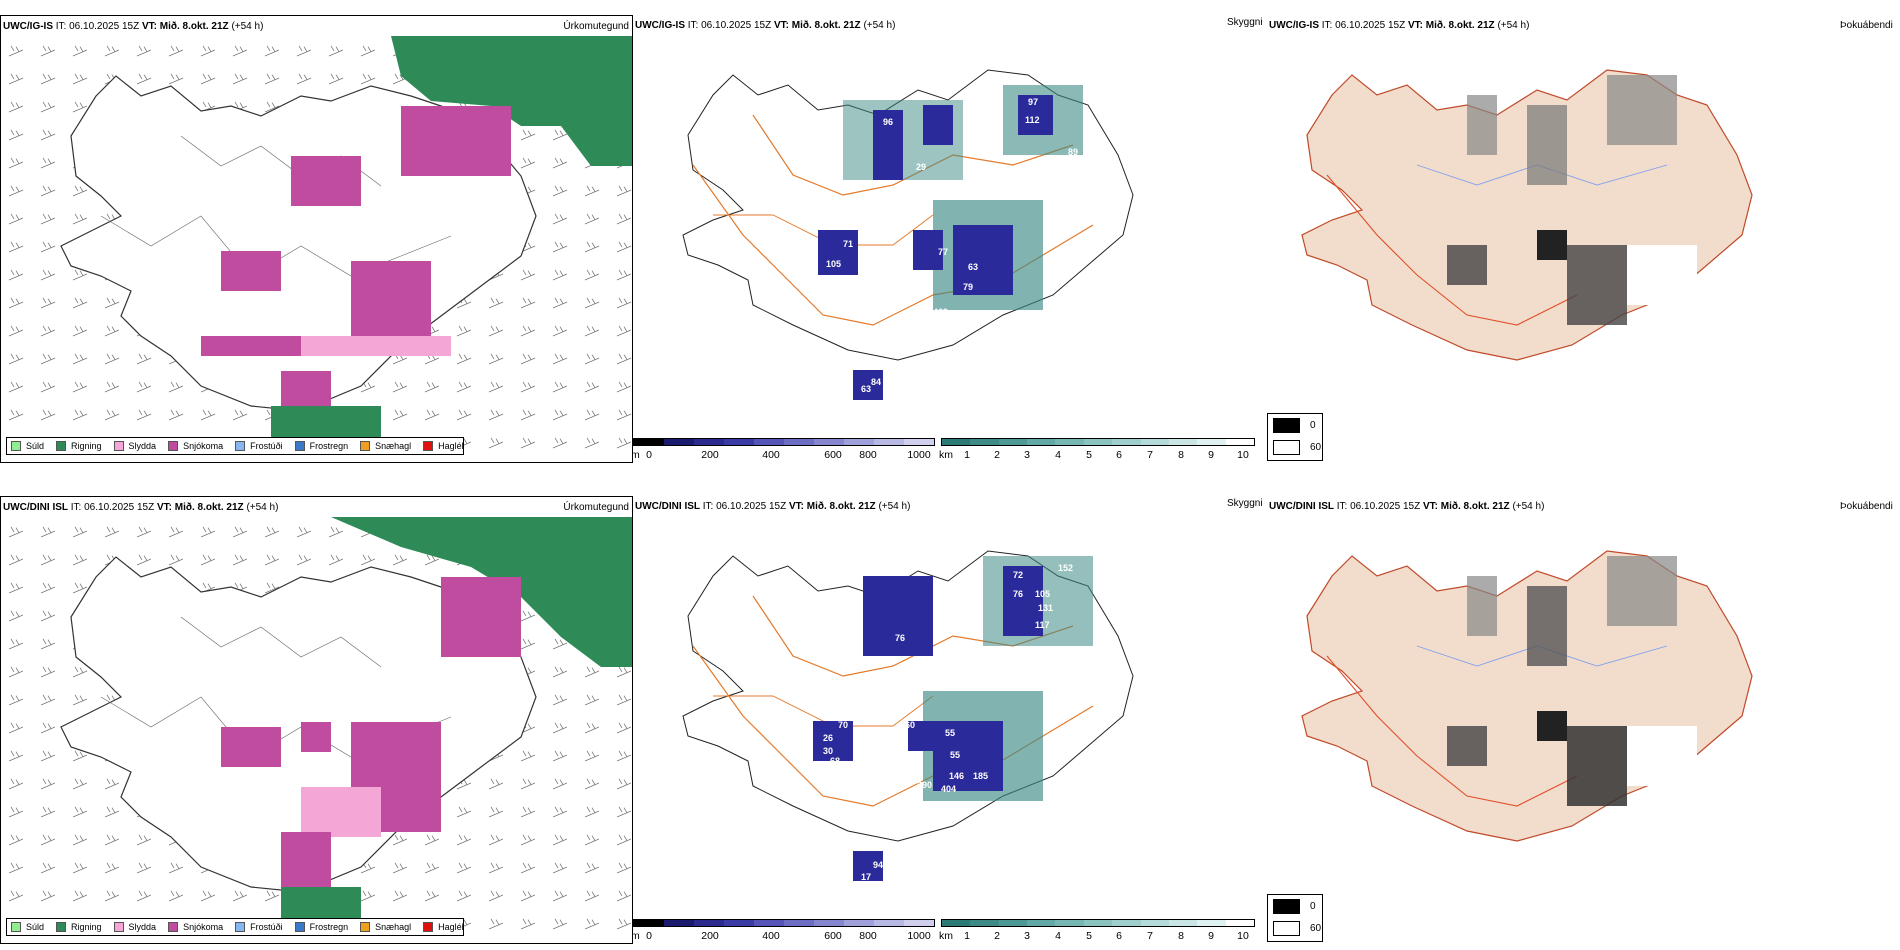 The height and width of the screenshot is (950, 1900). What do you see at coordinates (866, 389) in the screenshot?
I see `ceiling-value-label: 63` at bounding box center [866, 389].